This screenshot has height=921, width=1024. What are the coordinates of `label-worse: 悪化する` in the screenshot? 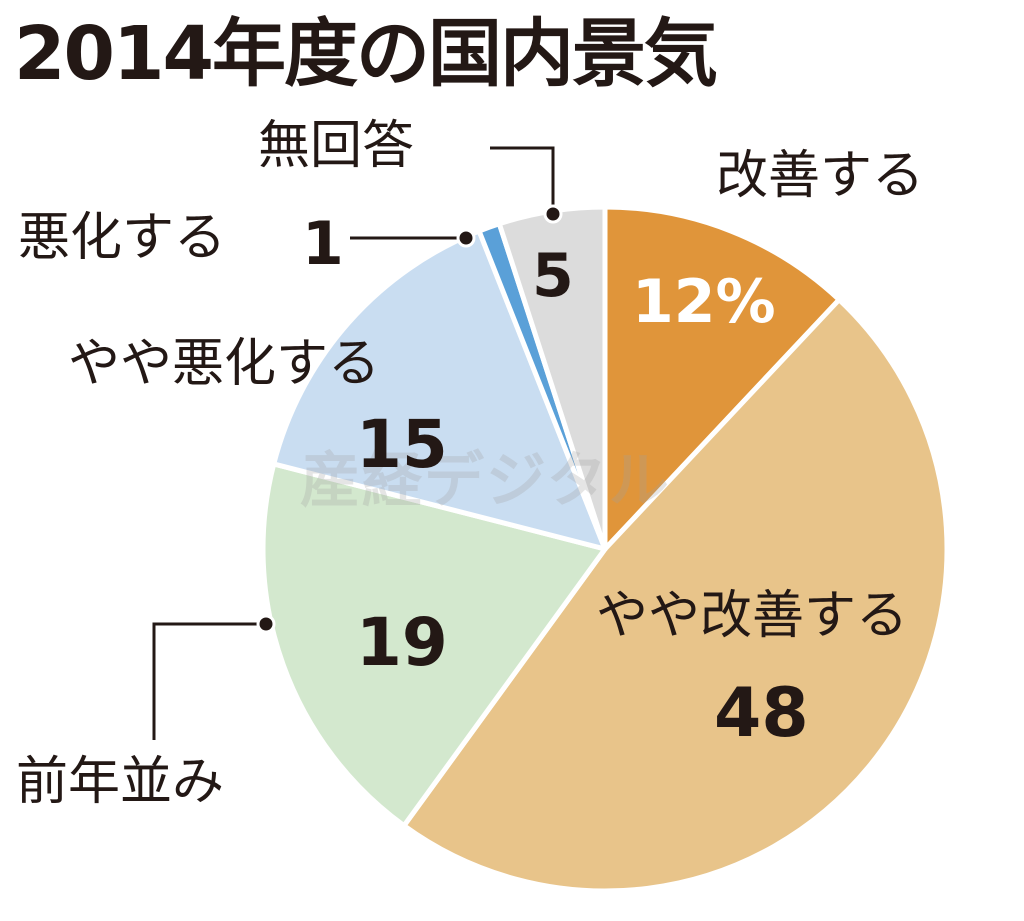 It's located at (122, 238).